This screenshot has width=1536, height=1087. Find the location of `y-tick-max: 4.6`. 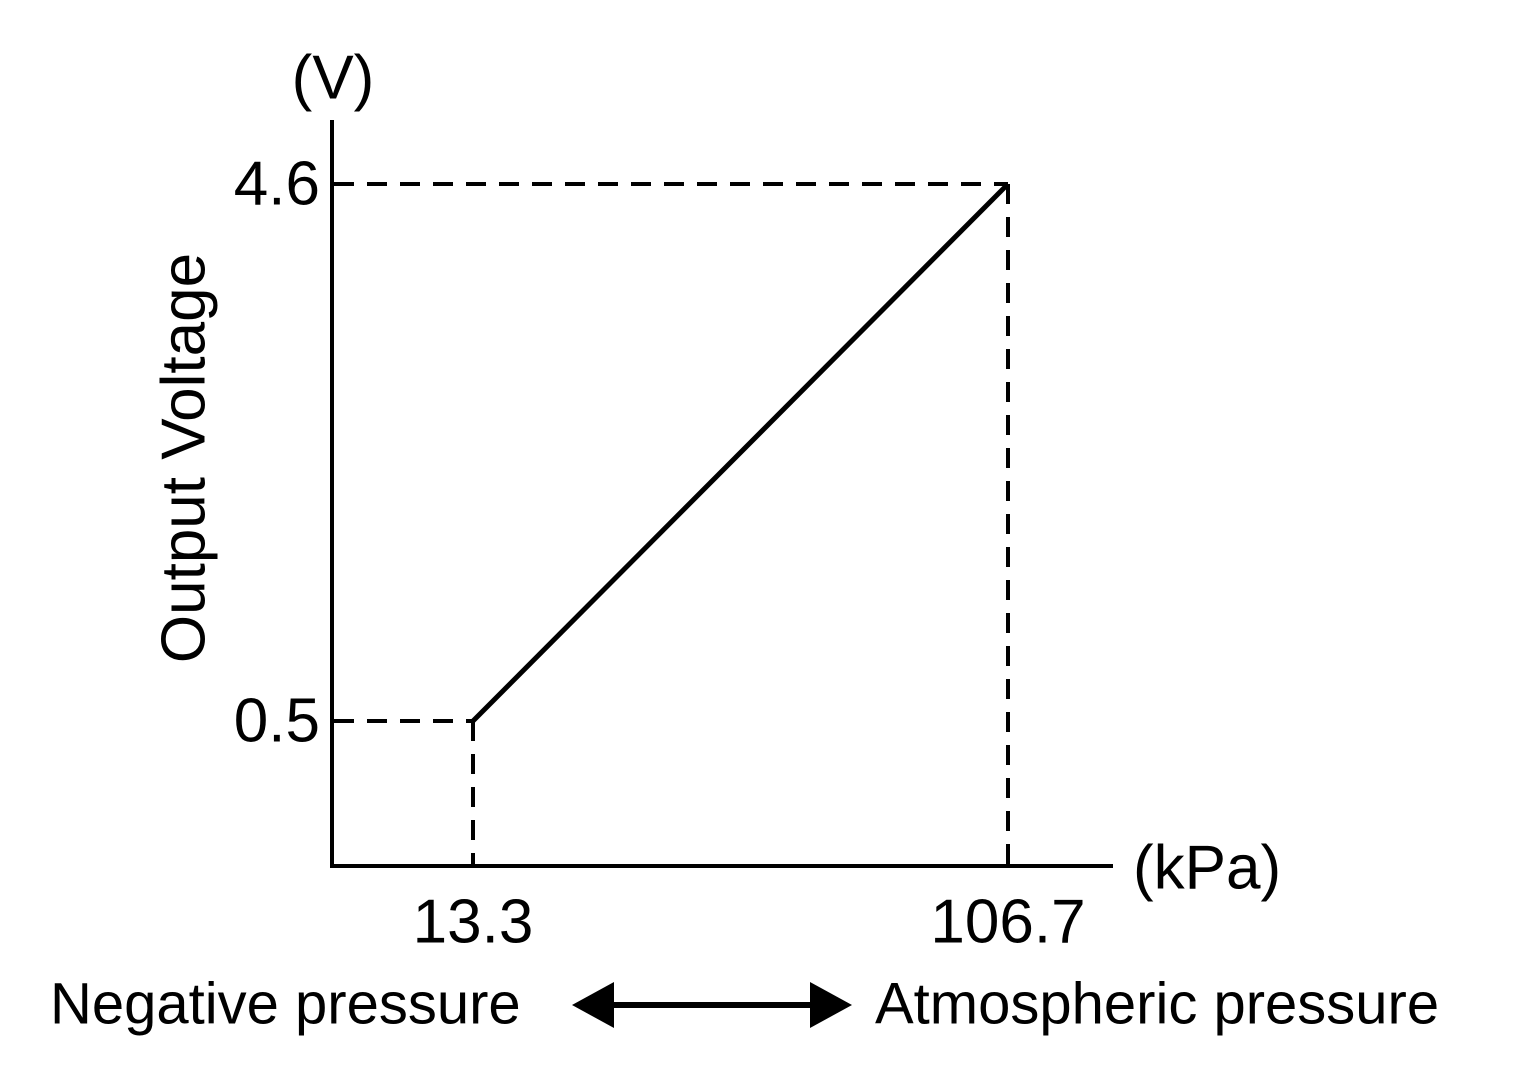

y-tick-max: 4.6 is located at coordinates (277, 184).